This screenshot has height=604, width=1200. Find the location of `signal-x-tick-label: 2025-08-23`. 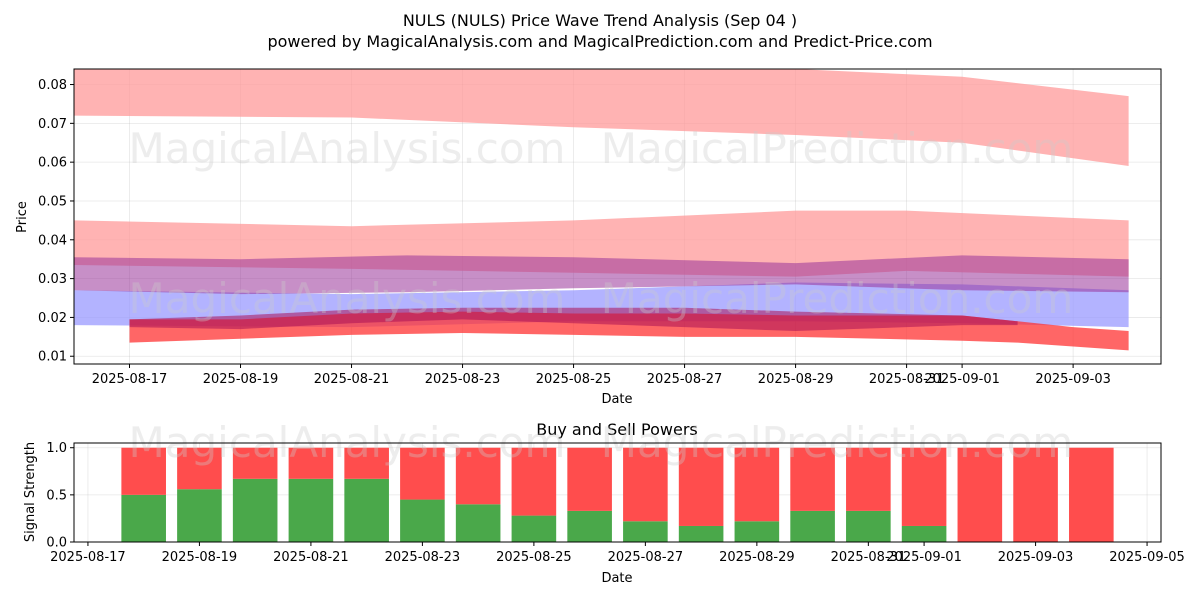

signal-x-tick-label: 2025-08-23 is located at coordinates (423, 557).